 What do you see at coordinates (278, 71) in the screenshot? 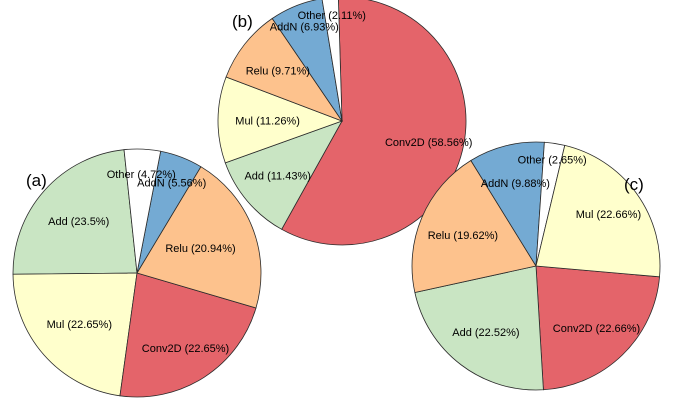
I see `slice-label-relu: Relu (9.71%)` at bounding box center [278, 71].